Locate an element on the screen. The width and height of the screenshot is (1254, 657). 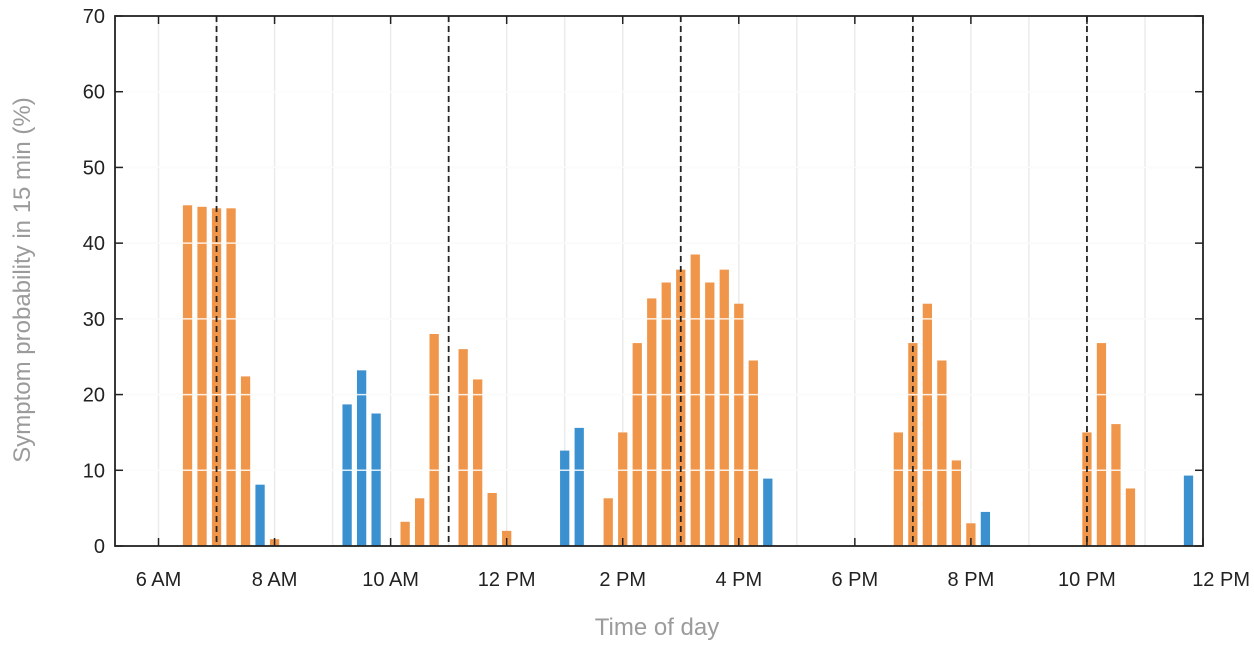
y-tick-label: 50 is located at coordinates (94, 168).